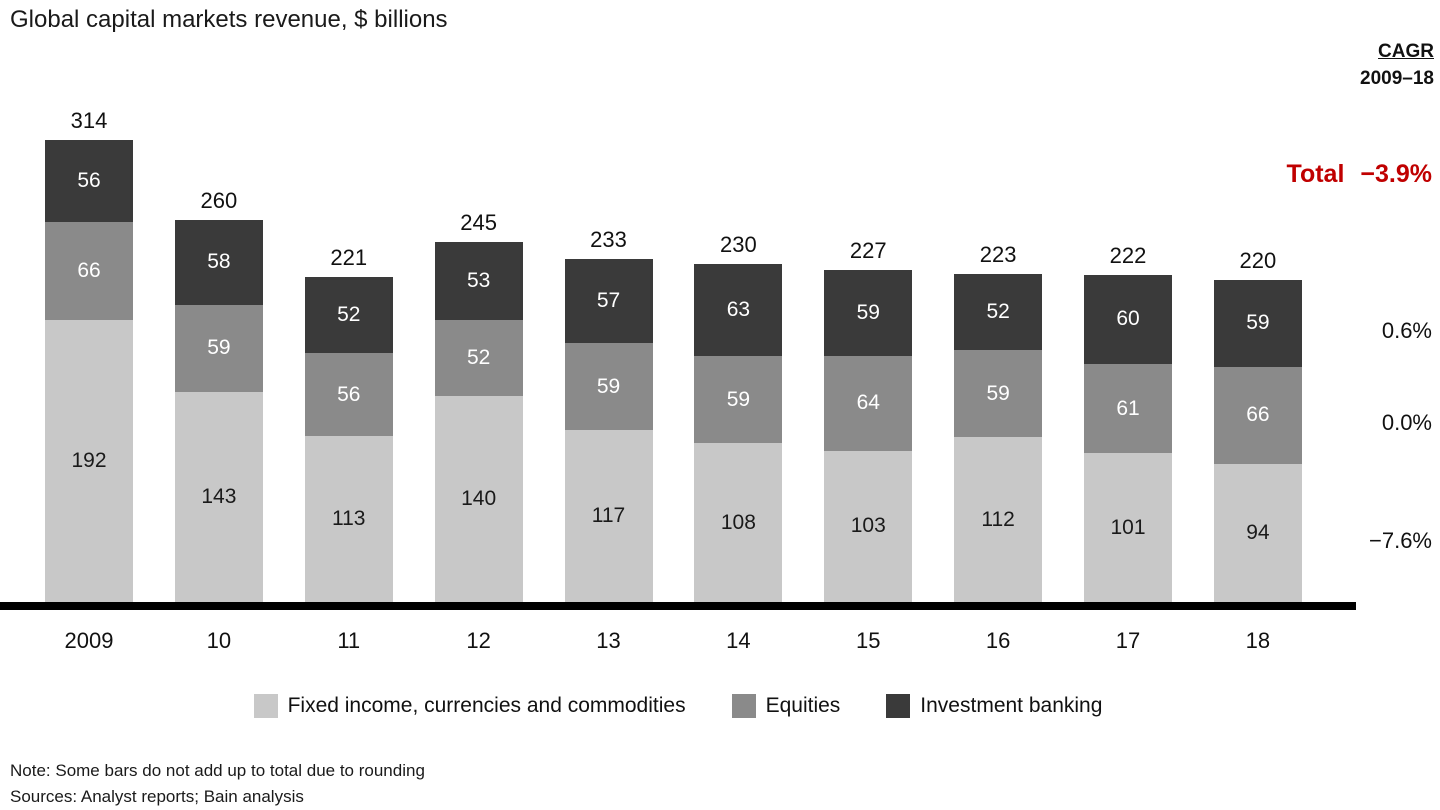 The width and height of the screenshot is (1440, 810). I want to click on x-axis-label-18: 18, so click(1258, 640).